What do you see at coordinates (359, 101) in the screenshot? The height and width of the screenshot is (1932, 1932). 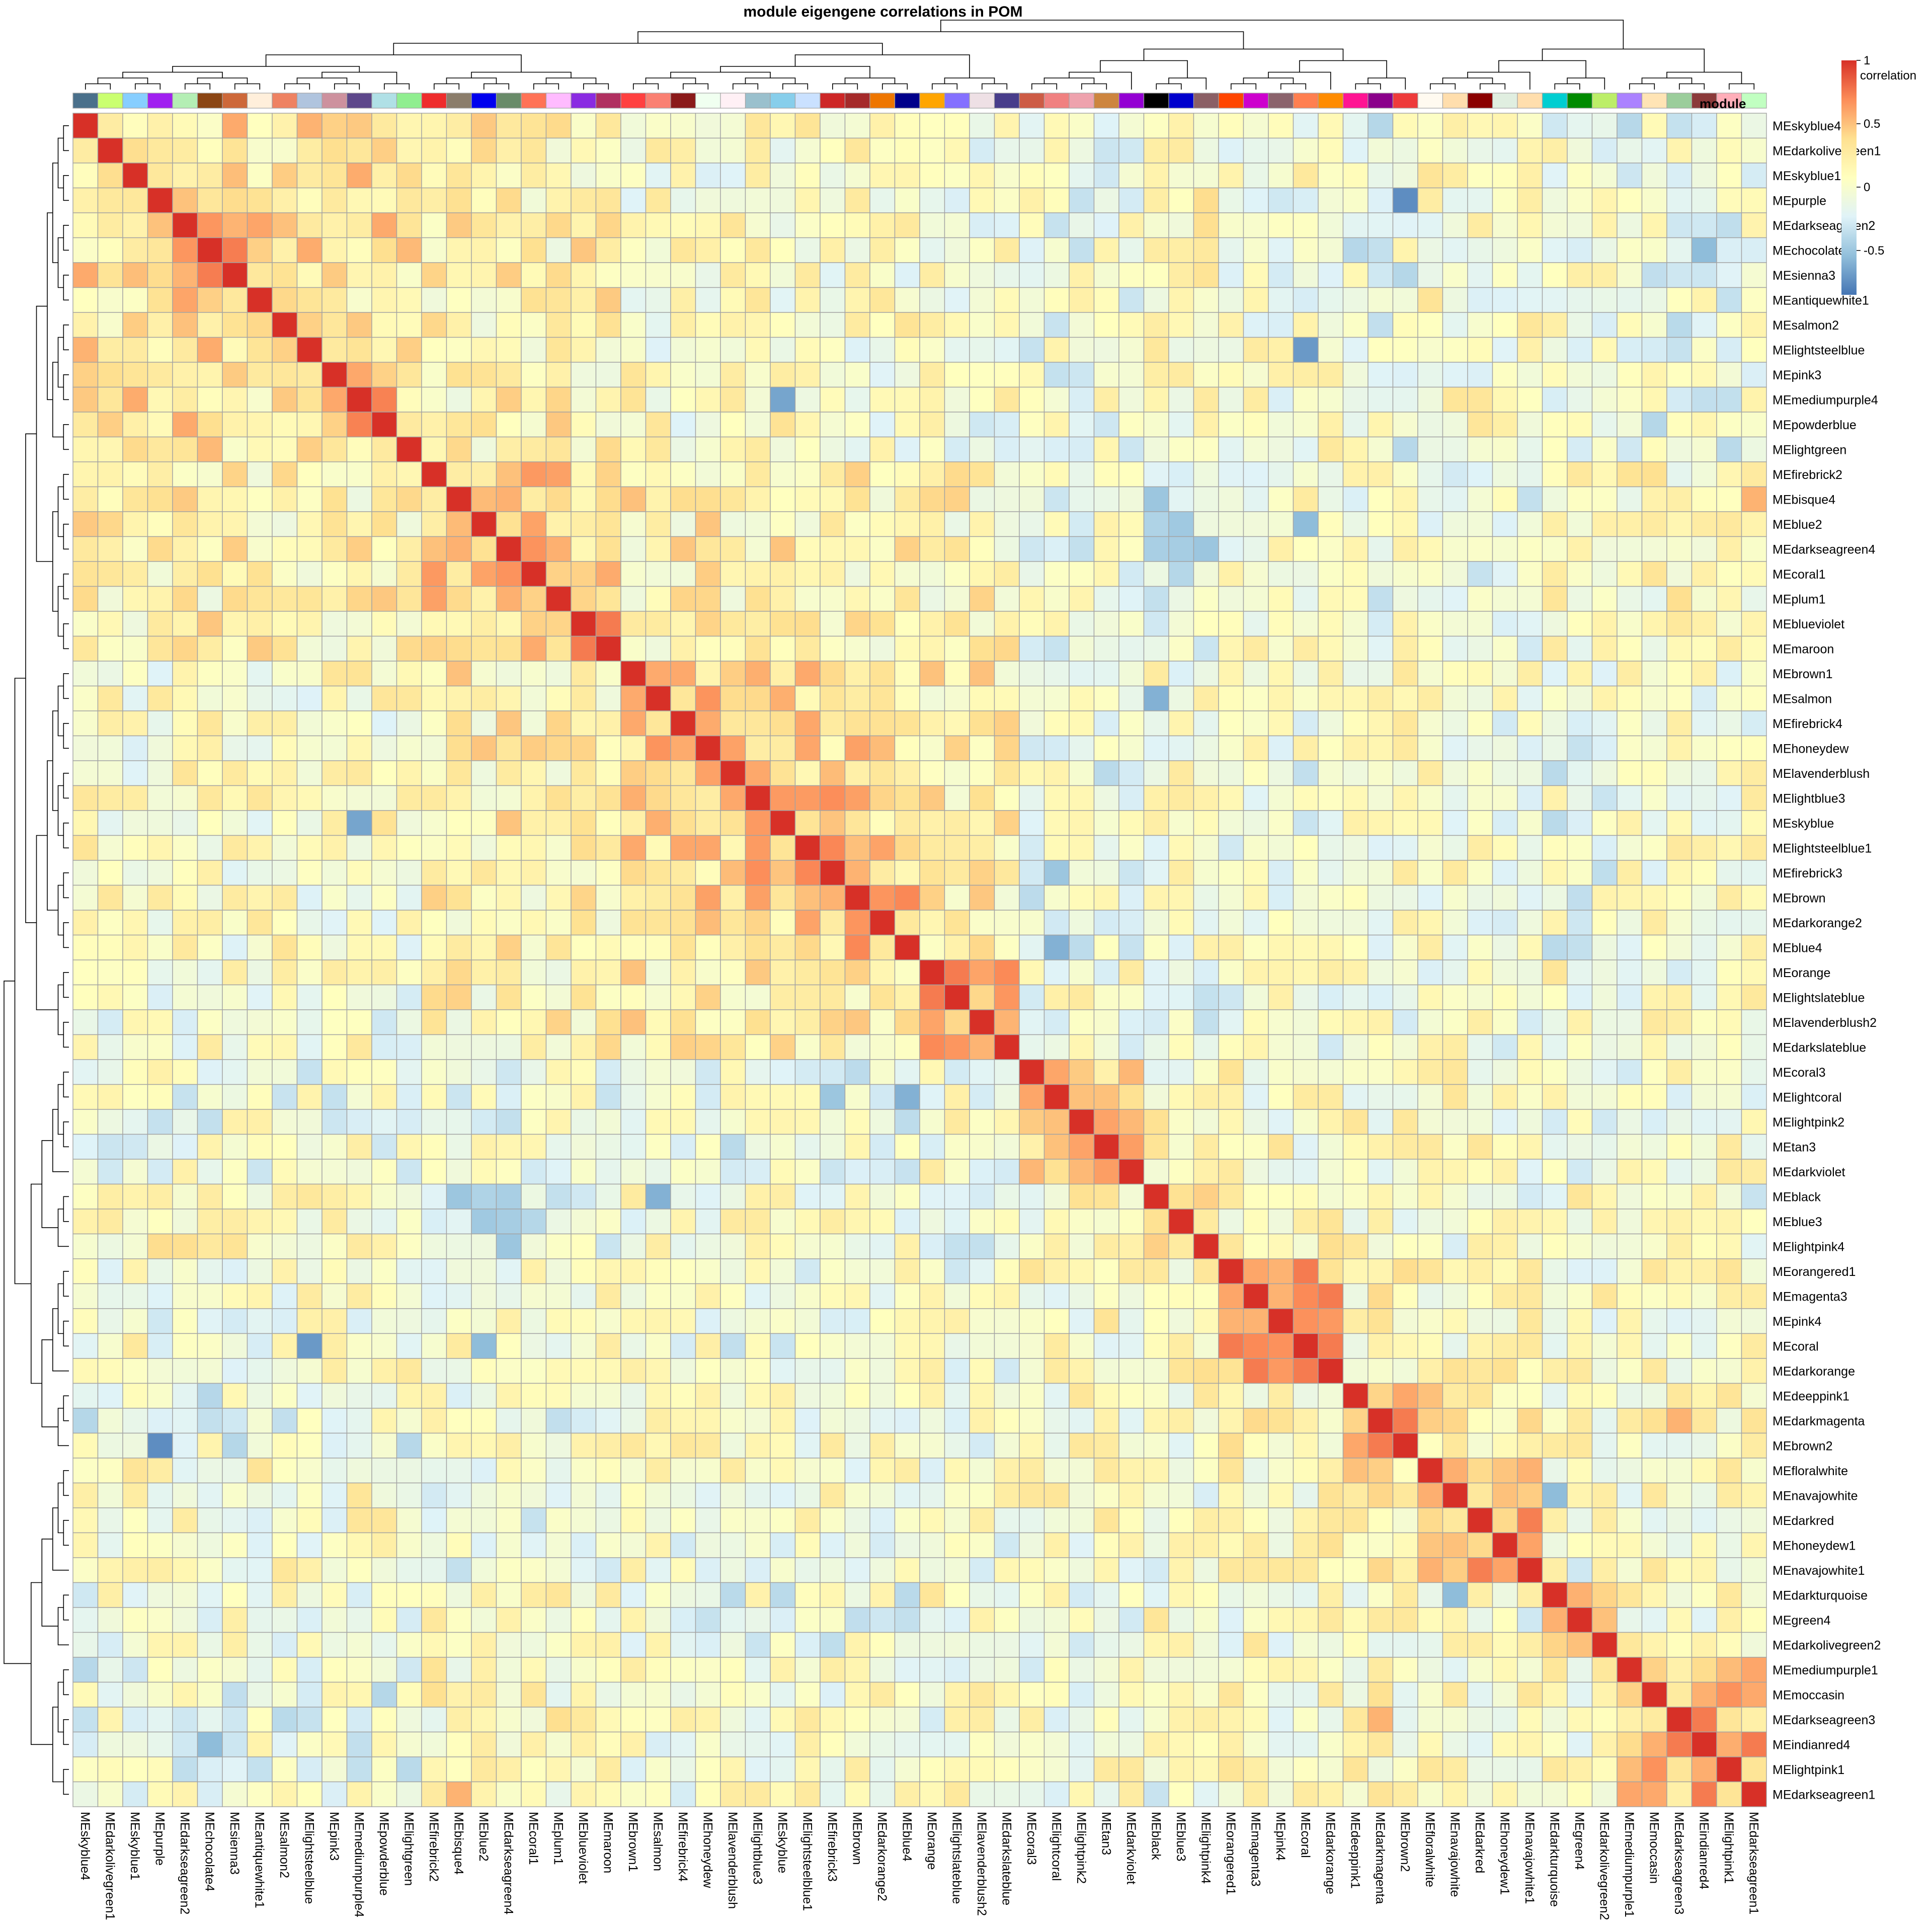 I see `module-color-swatch` at bounding box center [359, 101].